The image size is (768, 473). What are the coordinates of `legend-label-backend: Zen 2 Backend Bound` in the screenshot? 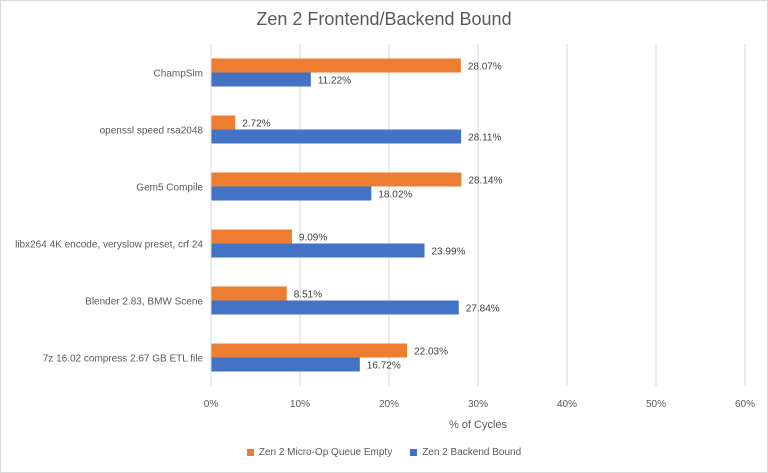 It's located at (472, 452).